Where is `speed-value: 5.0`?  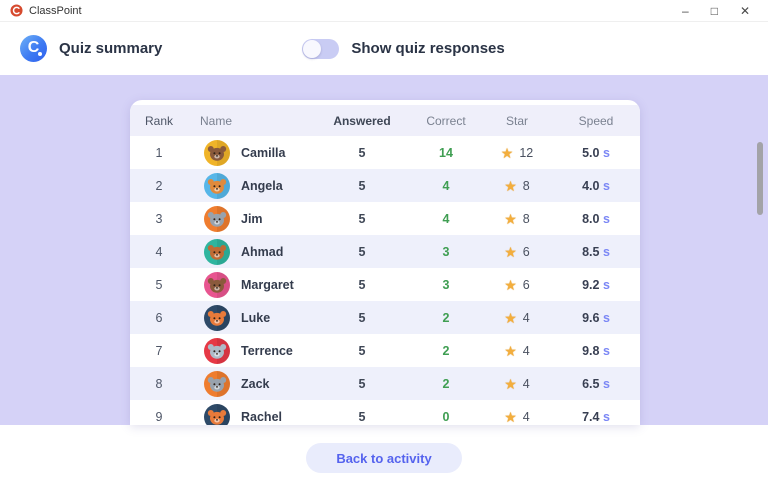 speed-value: 5.0 is located at coordinates (591, 152).